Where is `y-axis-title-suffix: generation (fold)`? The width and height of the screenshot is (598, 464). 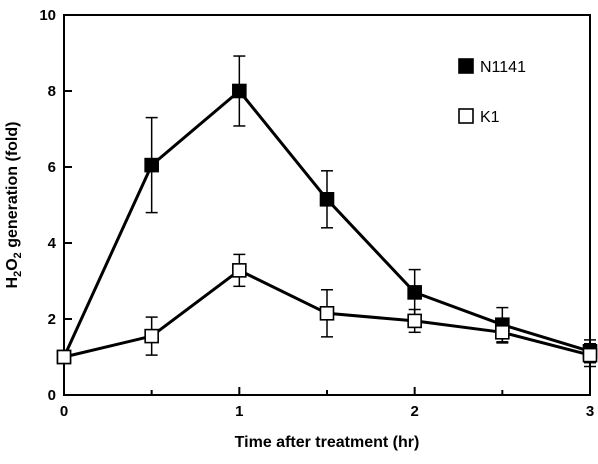 y-axis-title-suffix: generation (fold) is located at coordinates (12, 187).